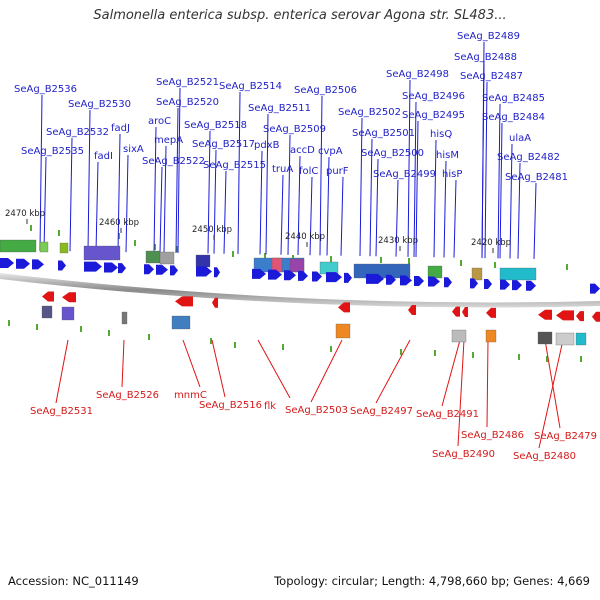  I want to click on gene-label-bottom: SeAg_B2490, so click(463, 454).